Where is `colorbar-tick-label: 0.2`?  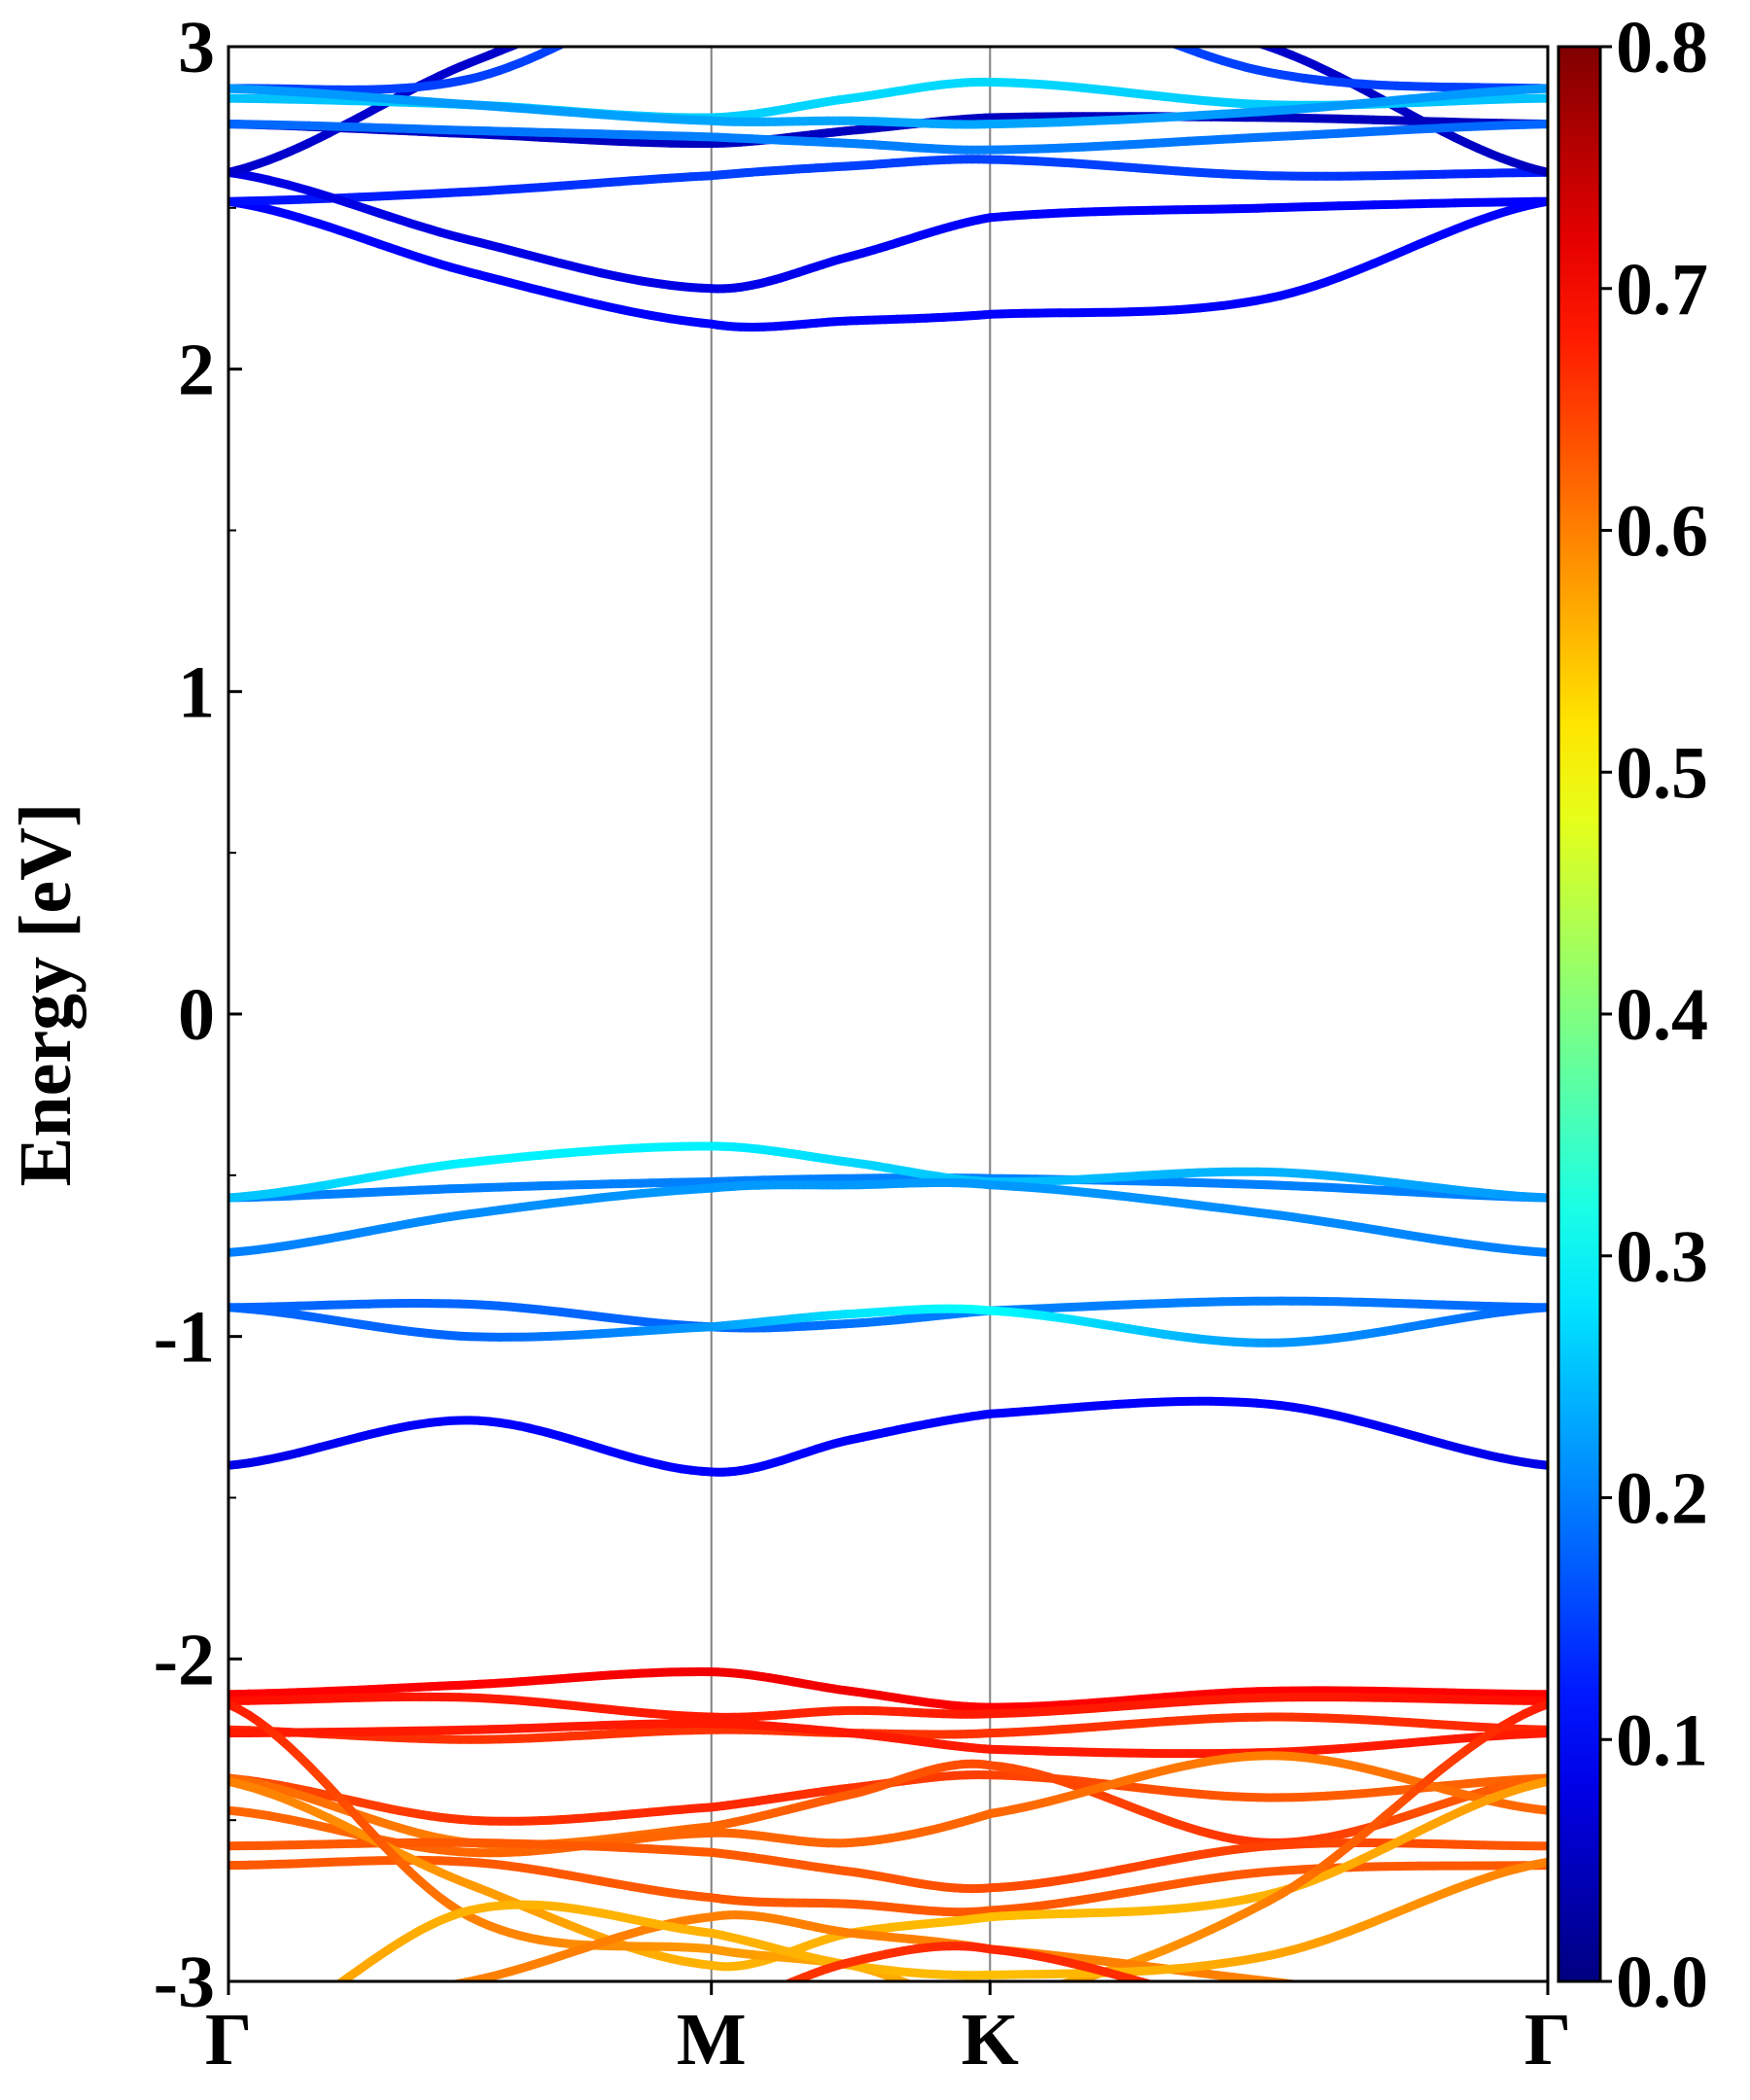 colorbar-tick-label: 0.2 is located at coordinates (1662, 1499).